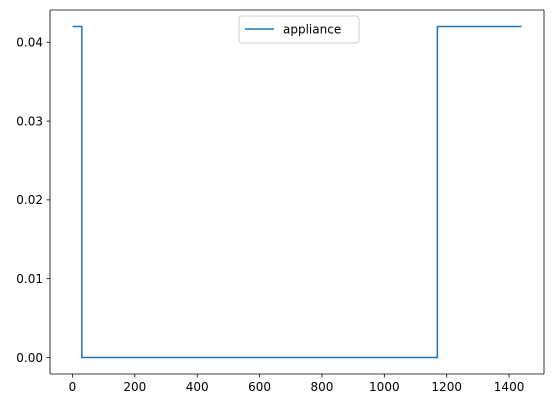 The image size is (556, 413). I want to click on y-tick-label: 0.04, so click(29, 43).